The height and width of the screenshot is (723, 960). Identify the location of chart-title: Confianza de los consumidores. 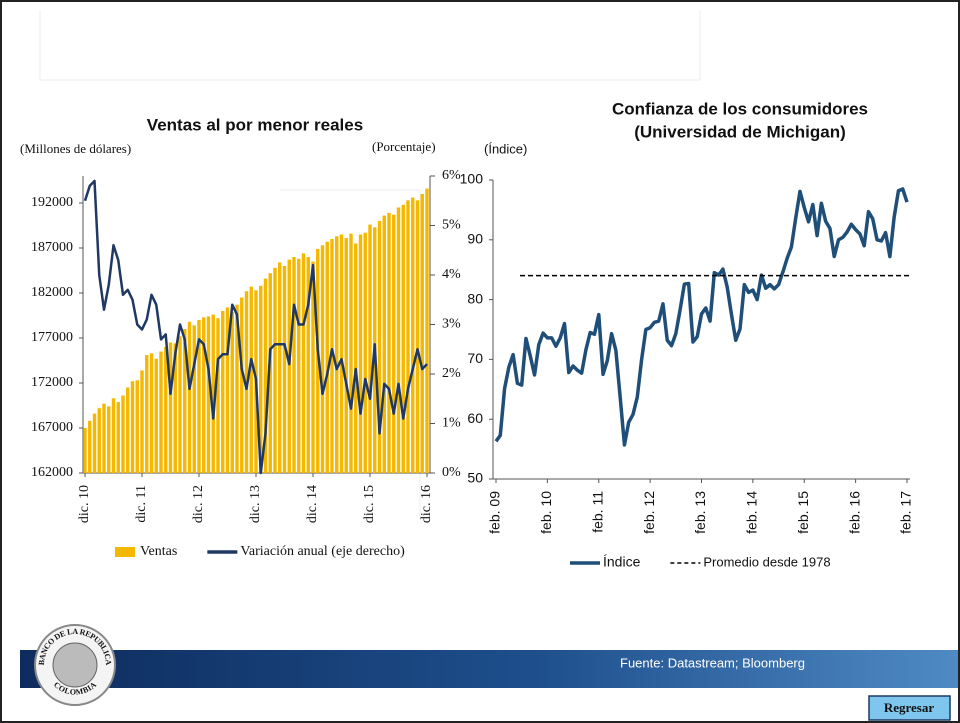
(740, 108).